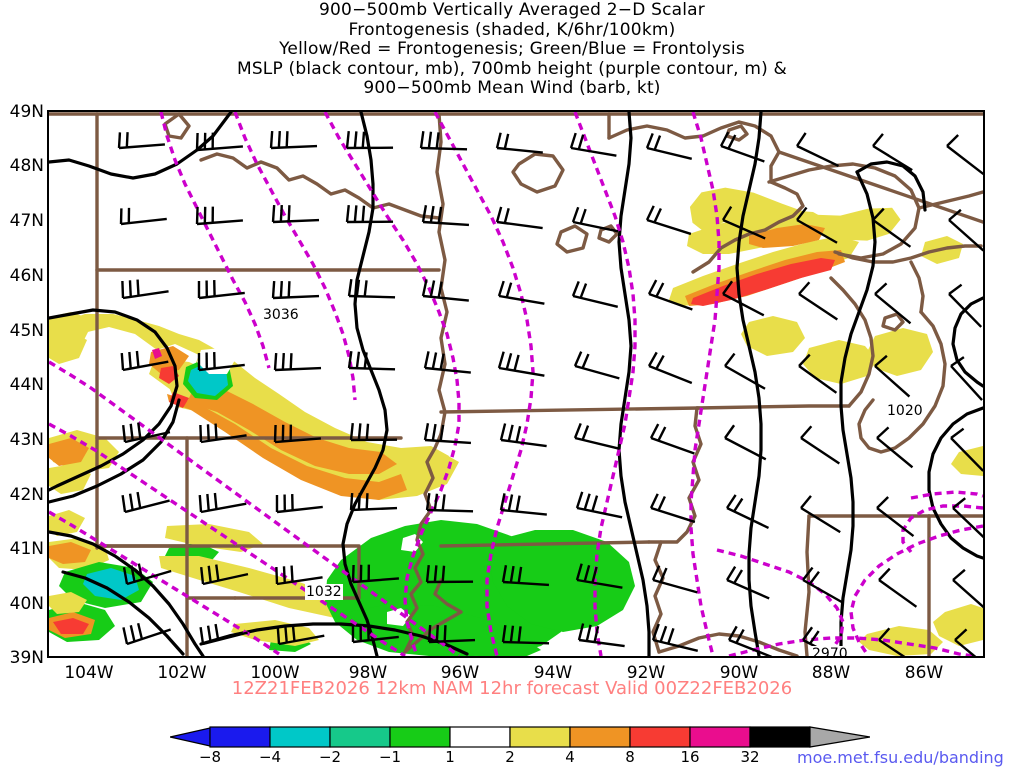 This screenshot has width=1024, height=768. What do you see at coordinates (324, 592) in the screenshot?
I see `contour-label-1032: 1032` at bounding box center [324, 592].